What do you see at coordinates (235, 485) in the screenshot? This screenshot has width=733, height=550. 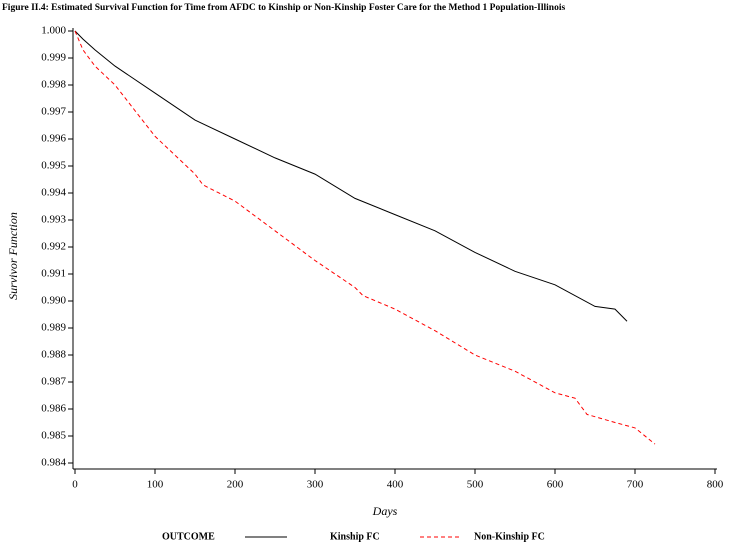 I see `x-tick-label: 200` at bounding box center [235, 485].